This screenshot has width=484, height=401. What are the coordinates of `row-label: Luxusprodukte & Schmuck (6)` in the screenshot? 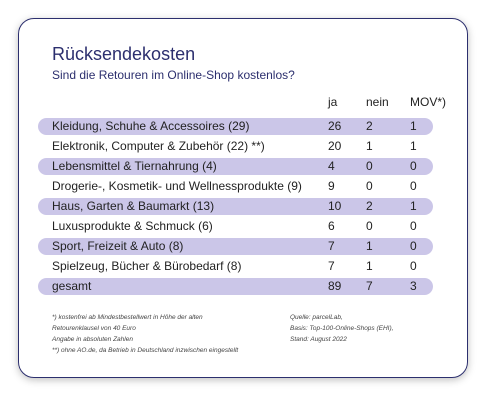 It's located at (132, 226).